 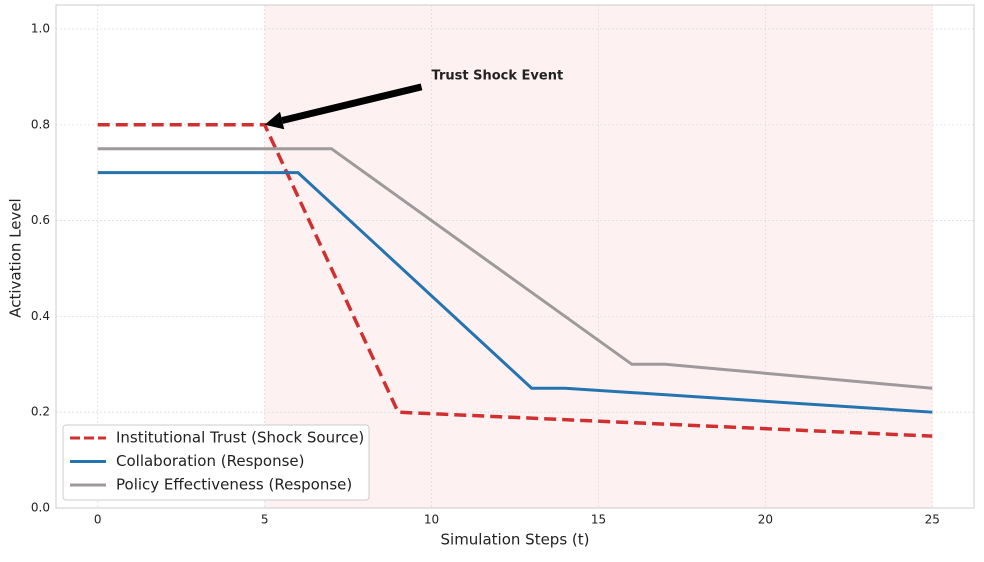 What do you see at coordinates (431, 520) in the screenshot?
I see `x-tick-label: 10` at bounding box center [431, 520].